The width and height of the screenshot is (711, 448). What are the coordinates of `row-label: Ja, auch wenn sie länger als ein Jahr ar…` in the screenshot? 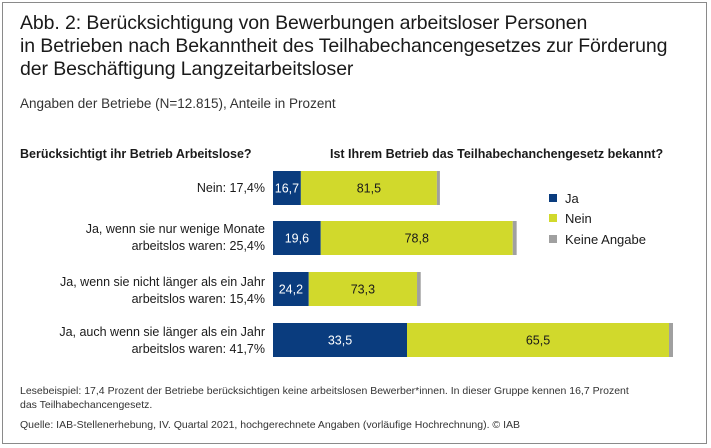 It's located at (162, 341).